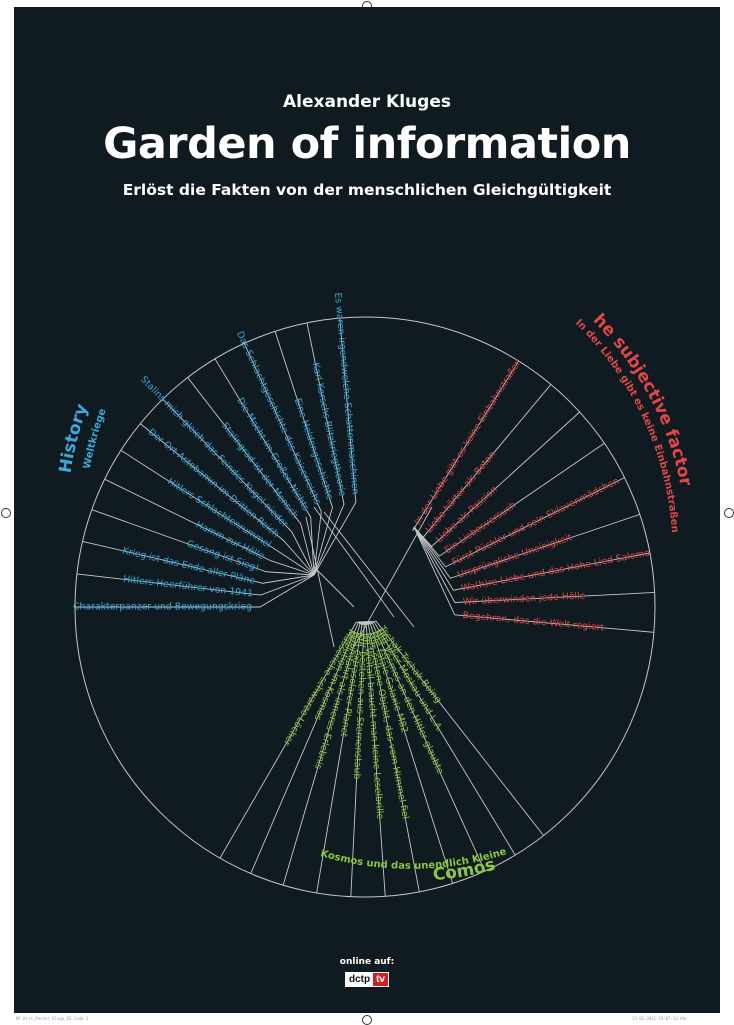 The image size is (734, 1025). Describe the element at coordinates (729, 513) in the screenshot. I see `registration-mark-right` at that location.